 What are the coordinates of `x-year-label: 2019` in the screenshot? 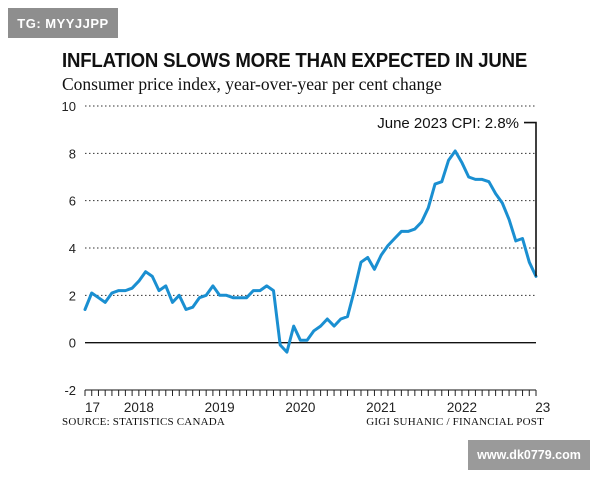 It's located at (220, 407).